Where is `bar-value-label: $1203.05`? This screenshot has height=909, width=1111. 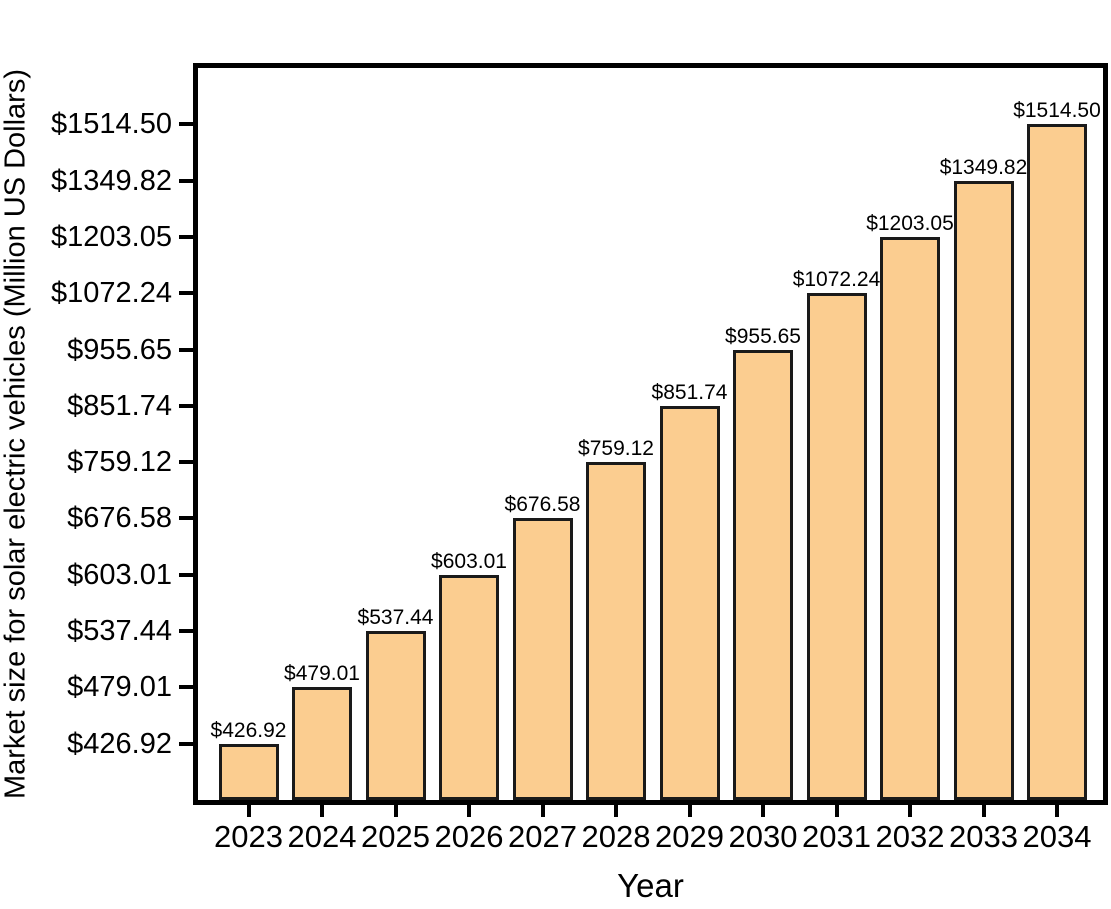
bar-value-label: $1203.05 is located at coordinates (910, 223).